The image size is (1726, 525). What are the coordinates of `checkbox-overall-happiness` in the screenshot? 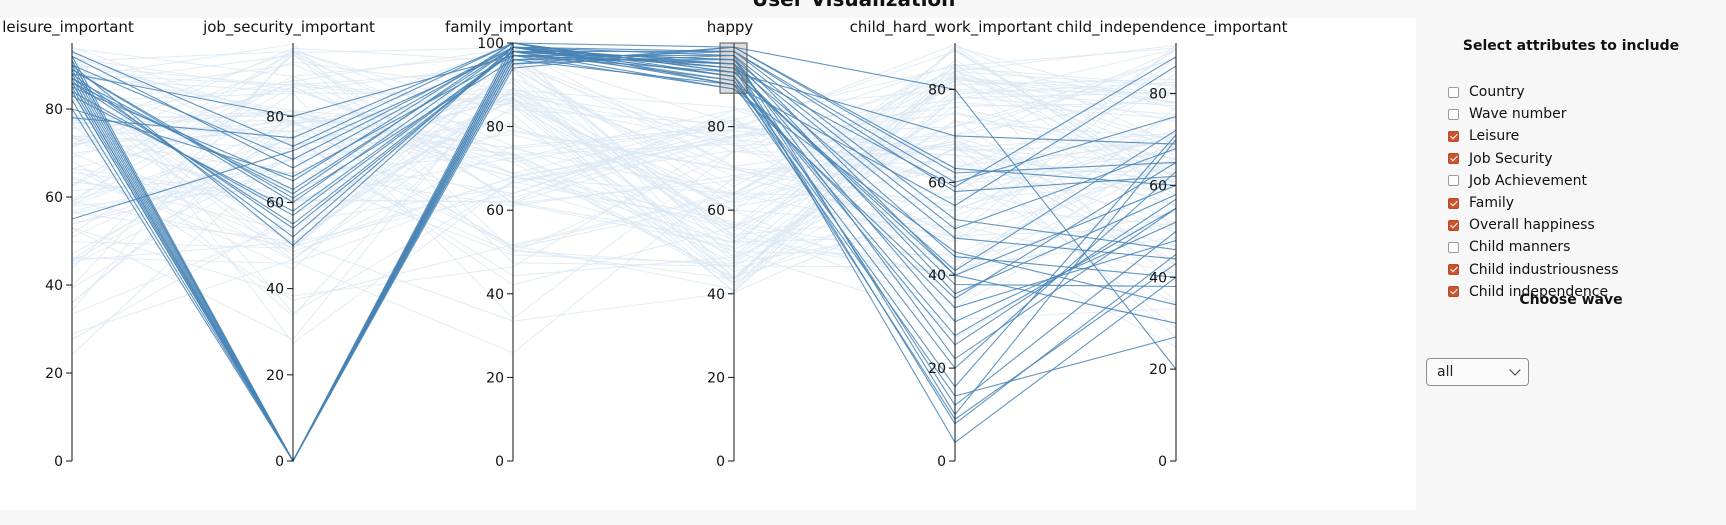 It's located at (1453, 225).